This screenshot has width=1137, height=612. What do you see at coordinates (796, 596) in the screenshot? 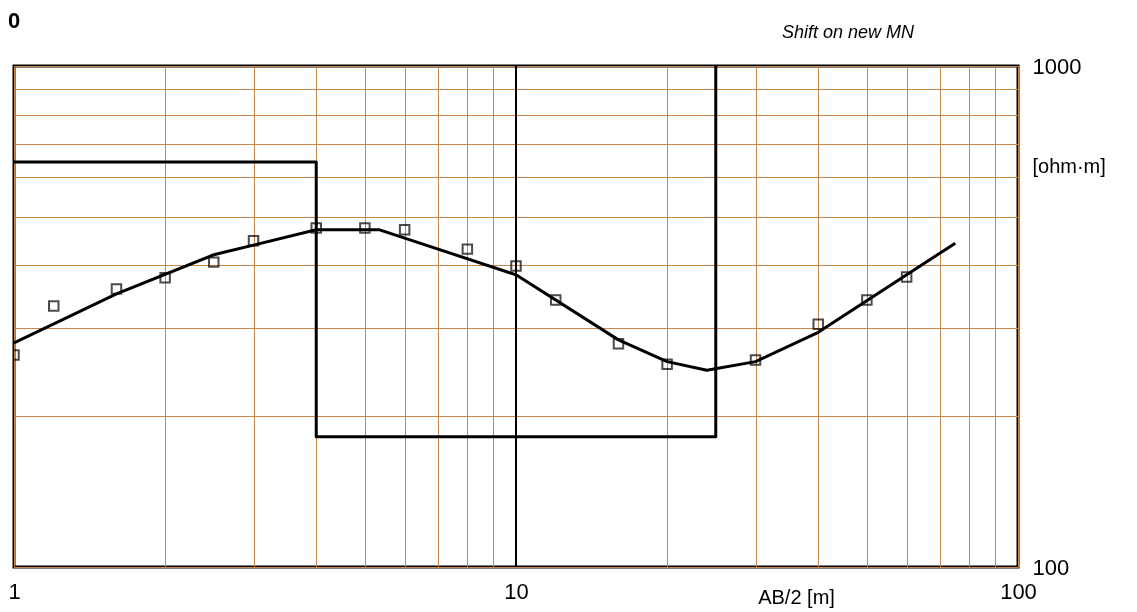
I see `x-axis-title: AB/2 [m]` at bounding box center [796, 596].